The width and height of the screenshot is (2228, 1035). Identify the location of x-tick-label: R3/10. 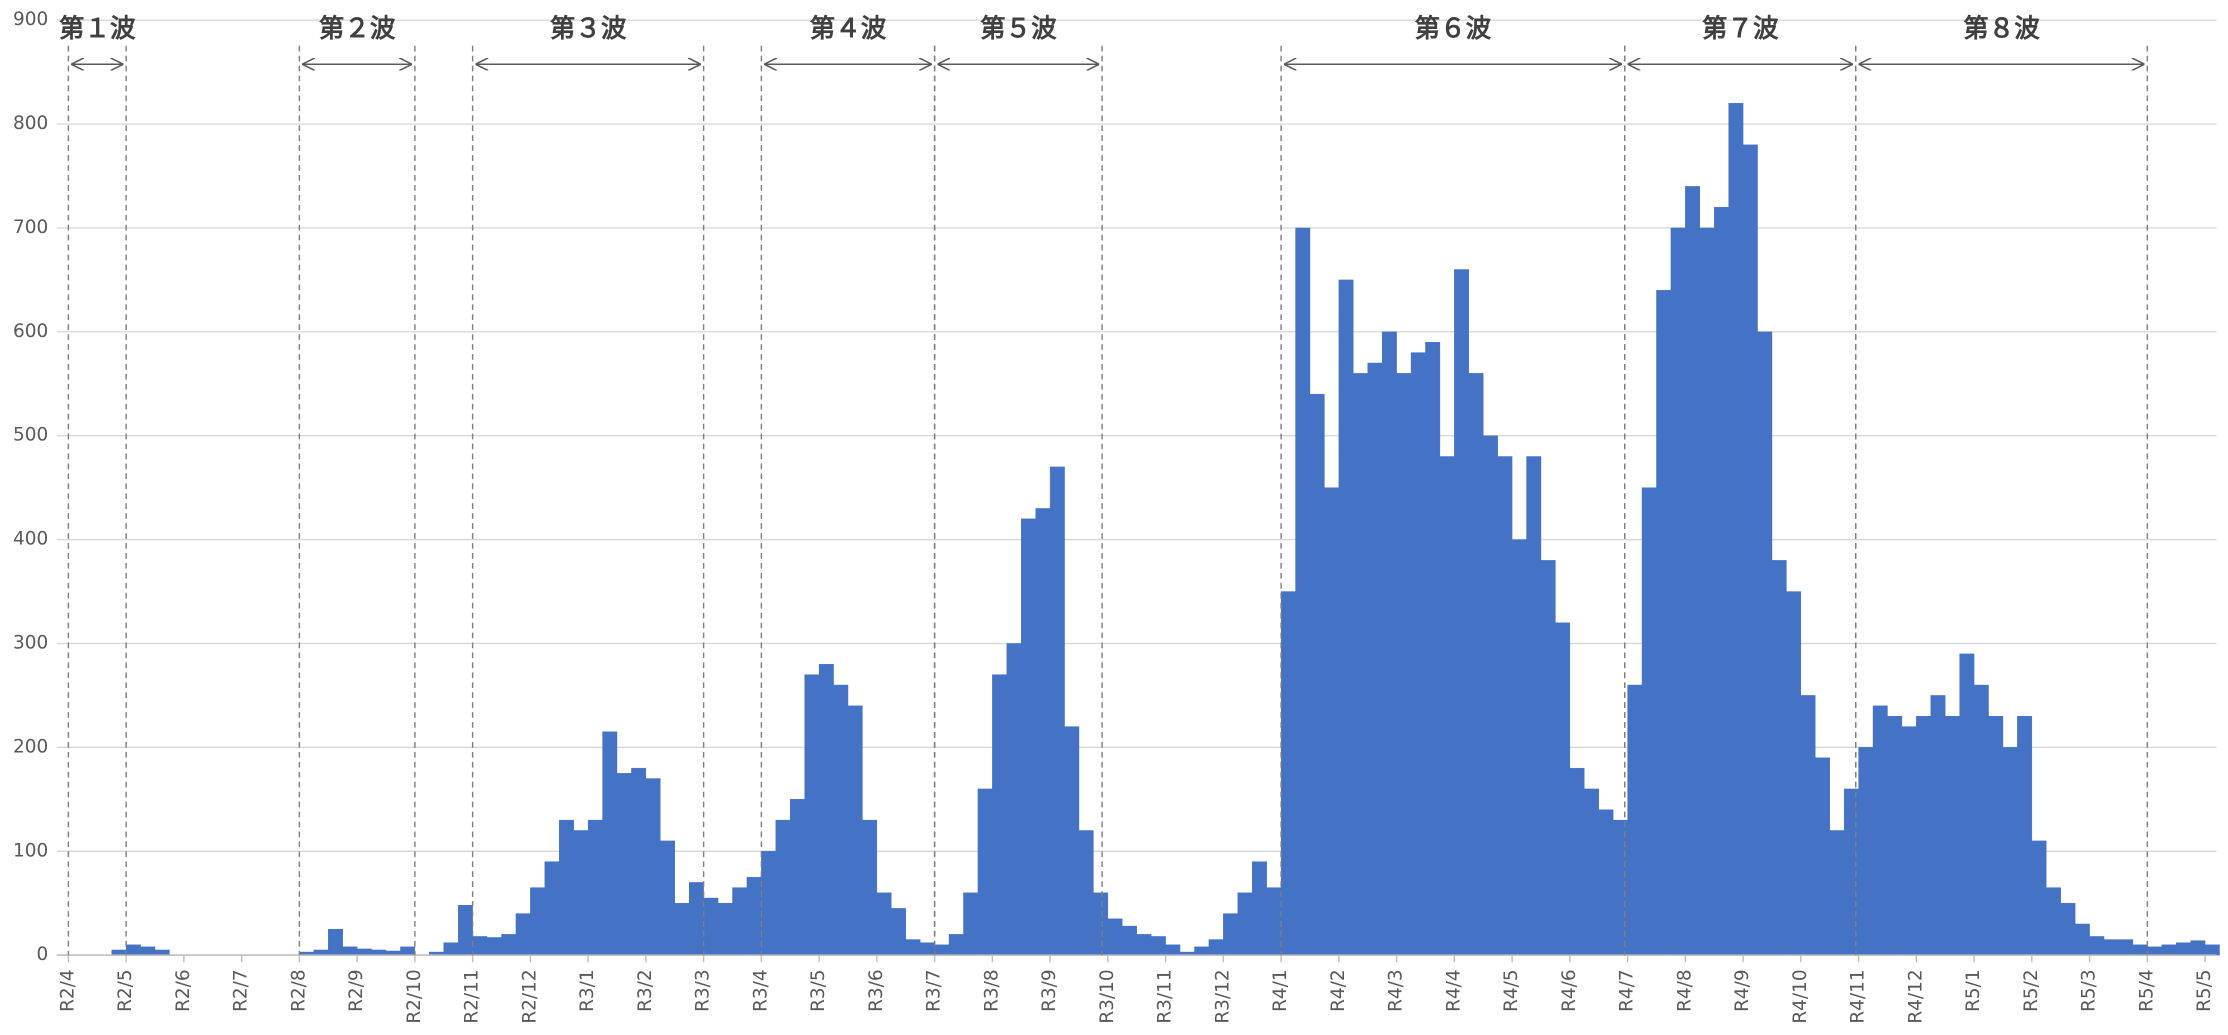
(1107, 996).